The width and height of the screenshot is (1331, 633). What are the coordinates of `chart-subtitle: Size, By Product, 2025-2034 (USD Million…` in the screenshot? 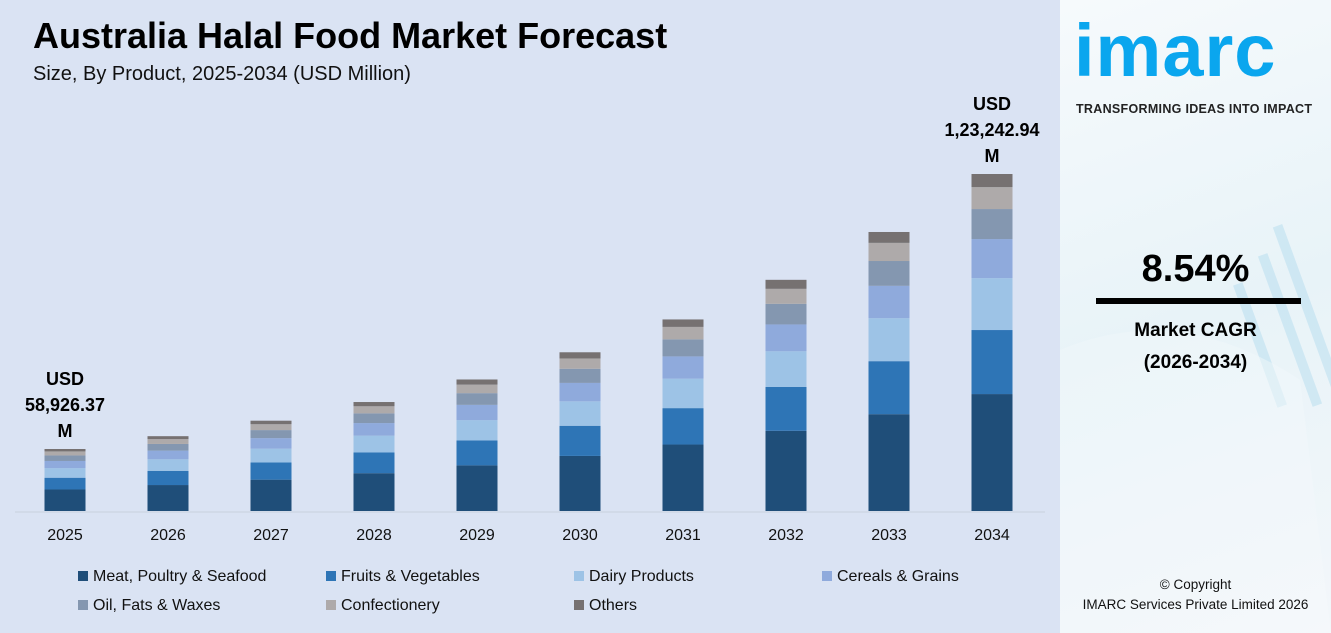 It's located at (222, 74).